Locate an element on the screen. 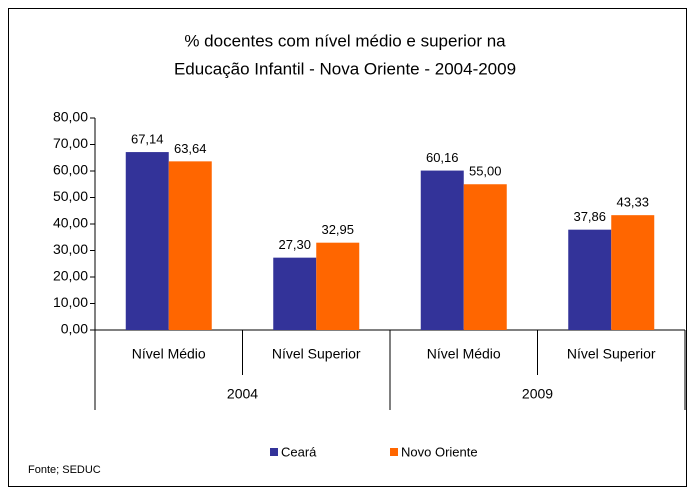  legend-label: Ceará is located at coordinates (299, 451).